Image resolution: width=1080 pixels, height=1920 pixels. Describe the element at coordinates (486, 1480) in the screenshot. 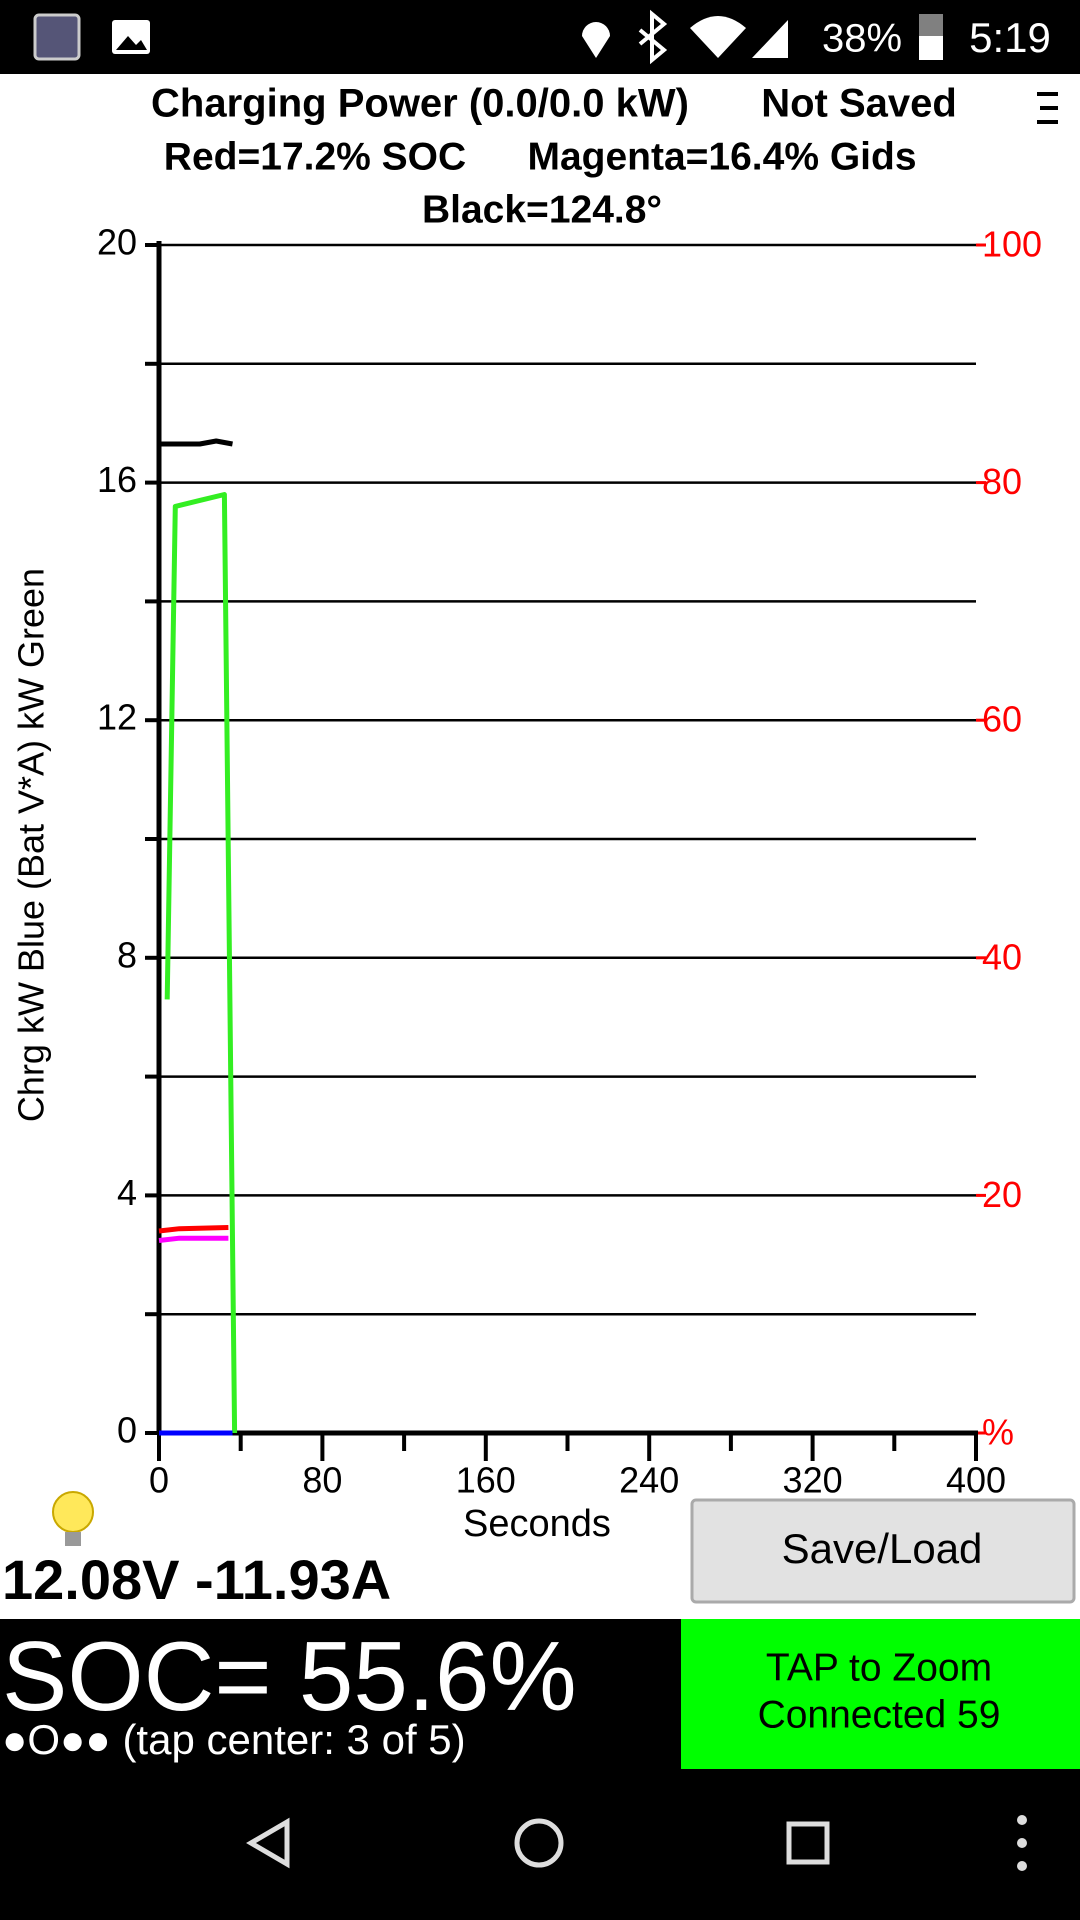

I see `x-tick-label: 160` at that location.